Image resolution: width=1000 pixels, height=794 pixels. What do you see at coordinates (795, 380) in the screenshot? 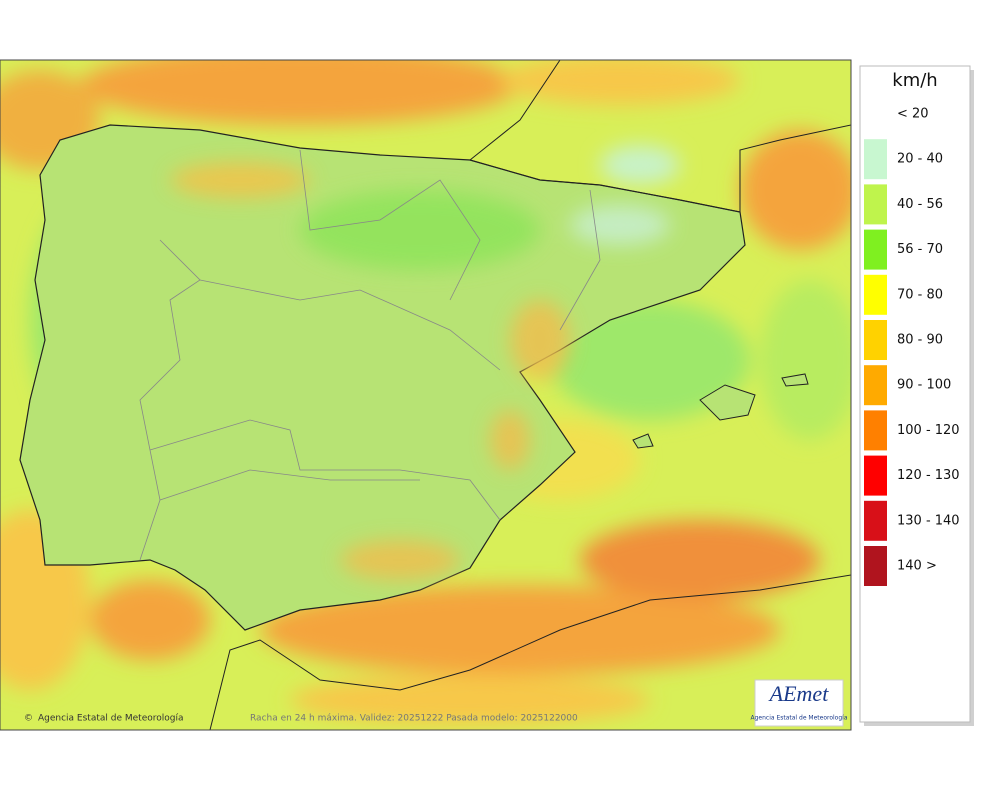
I see `menorca` at bounding box center [795, 380].